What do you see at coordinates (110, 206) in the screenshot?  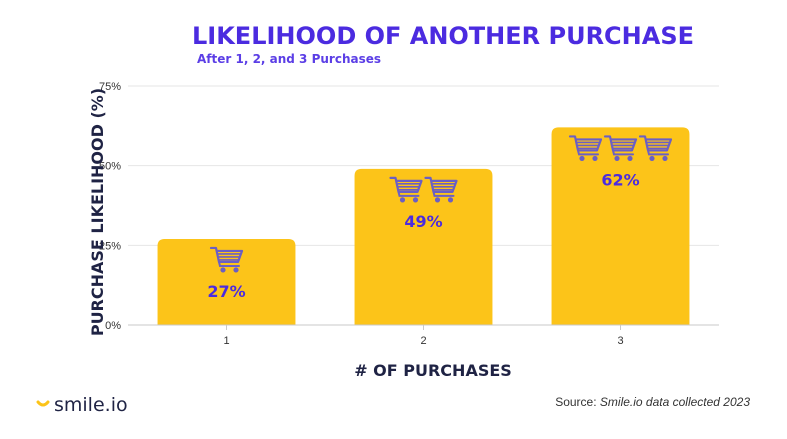 I see `y-axis-ticks: 0% 25% 50% 75%` at bounding box center [110, 206].